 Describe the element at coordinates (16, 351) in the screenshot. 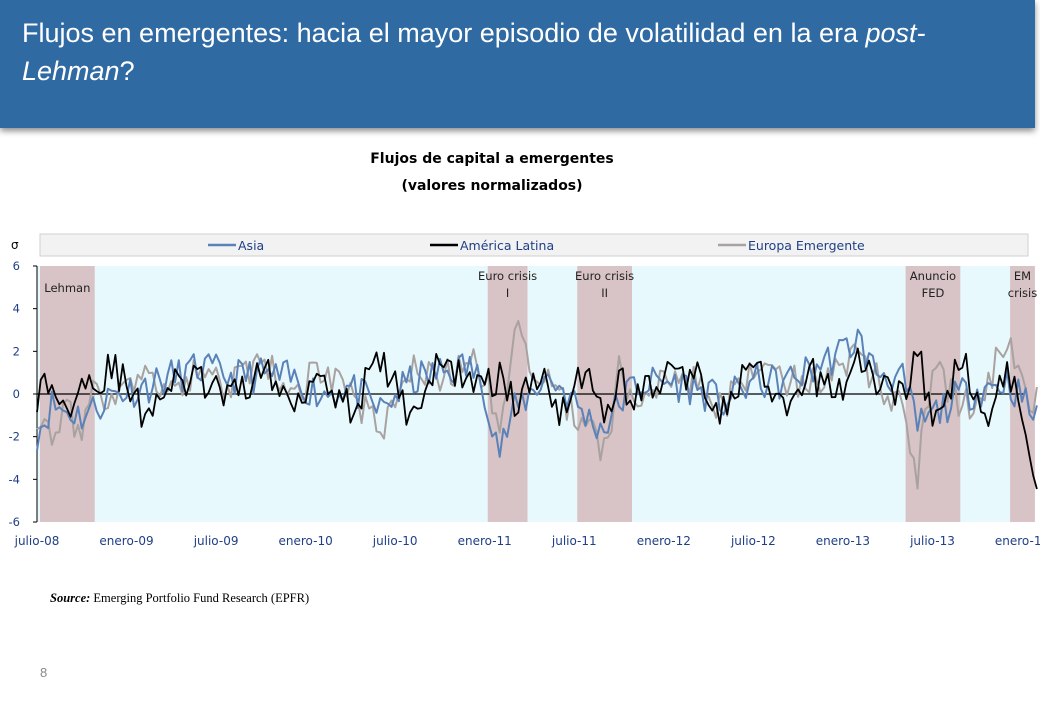

I see `y-tick-label: 2` at that location.